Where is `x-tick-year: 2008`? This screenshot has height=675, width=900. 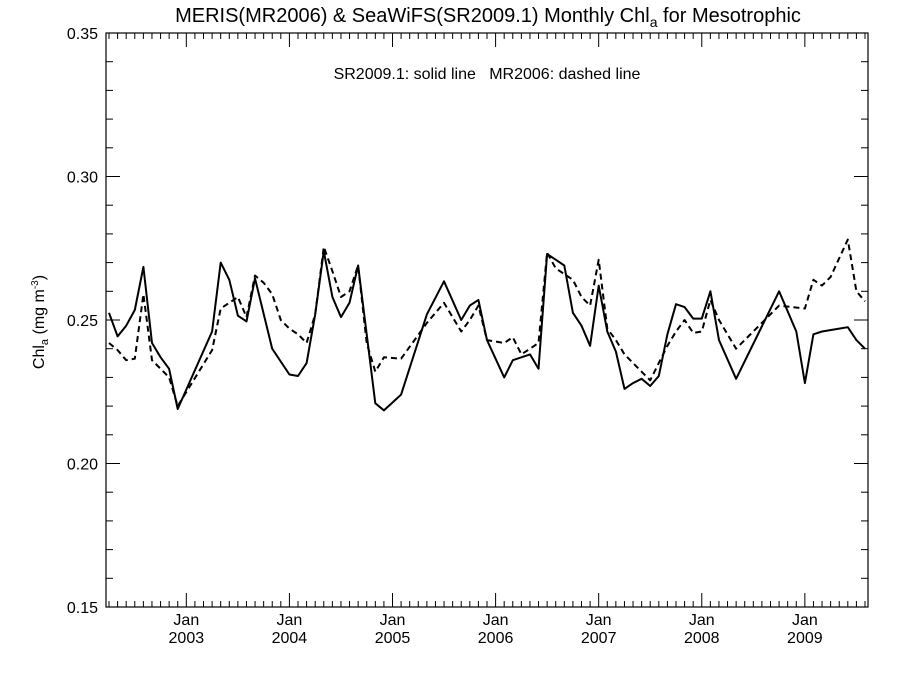 x-tick-year: 2008 is located at coordinates (702, 638).